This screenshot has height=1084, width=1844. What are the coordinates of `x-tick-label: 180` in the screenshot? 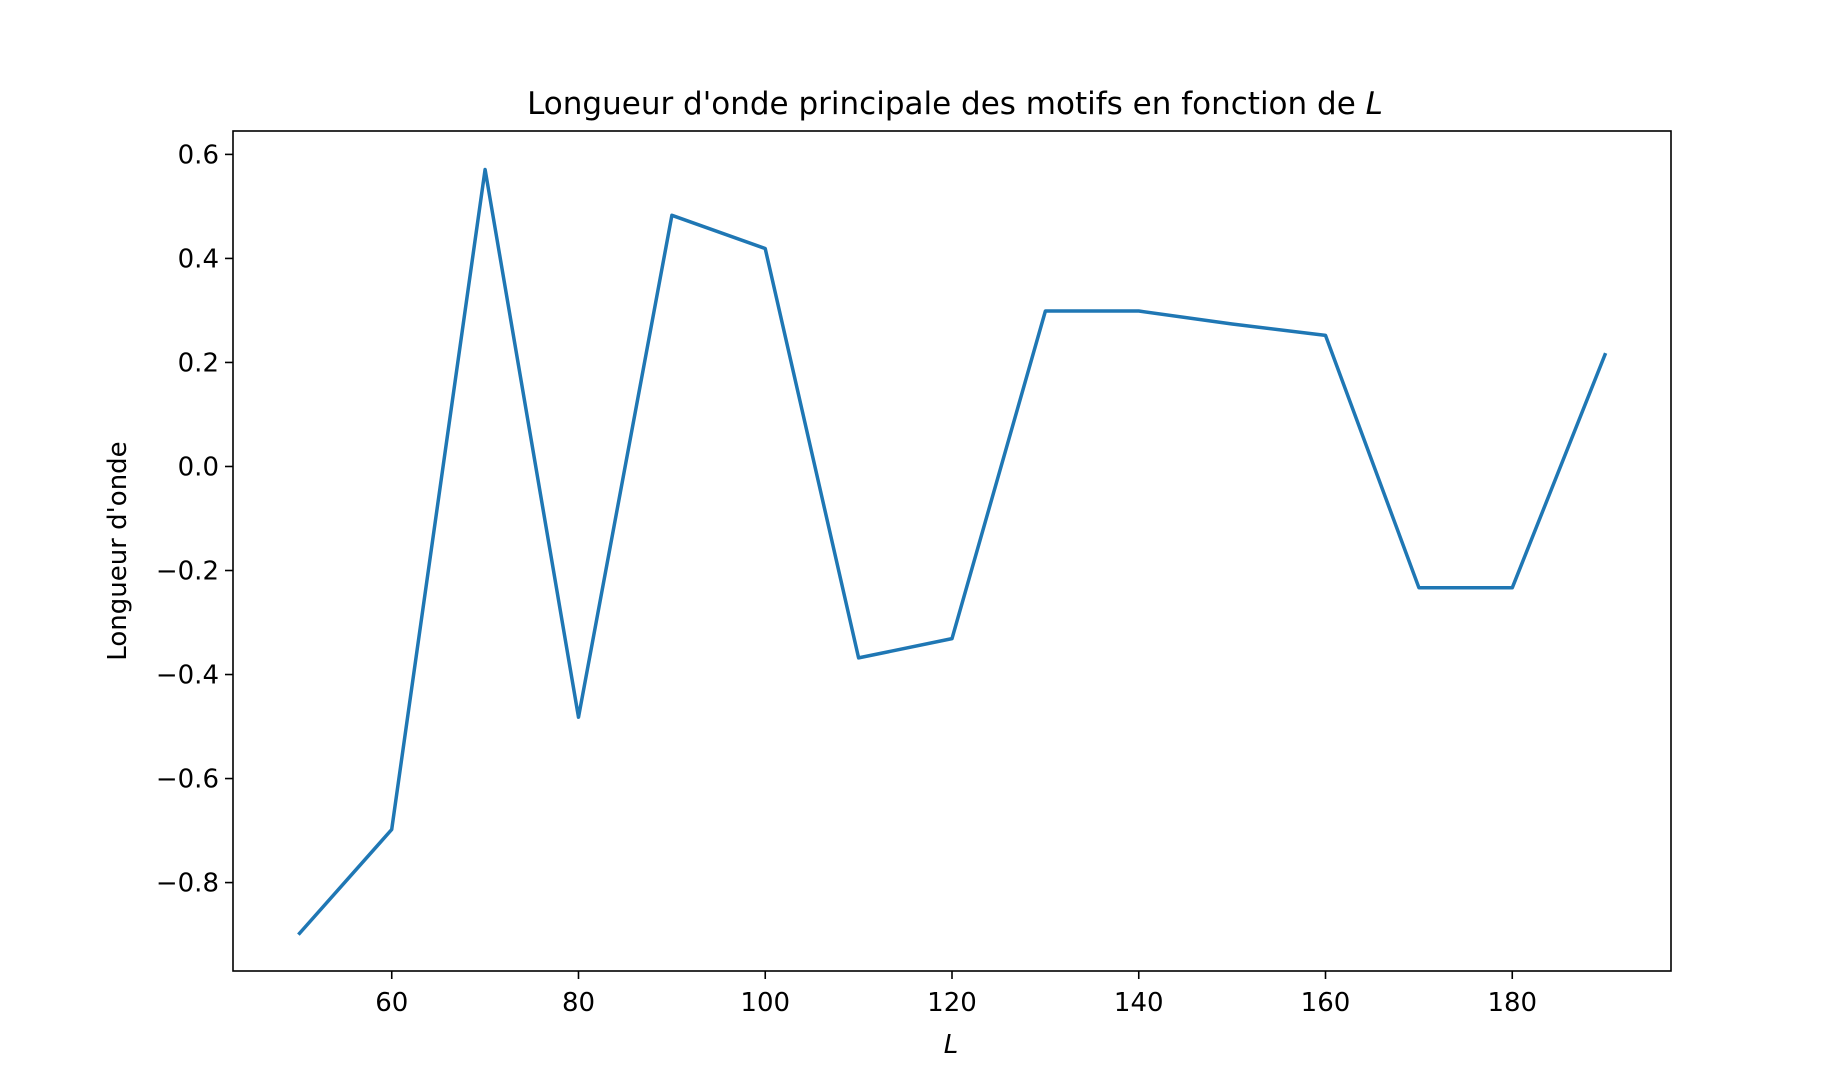 It's located at (1512, 1003).